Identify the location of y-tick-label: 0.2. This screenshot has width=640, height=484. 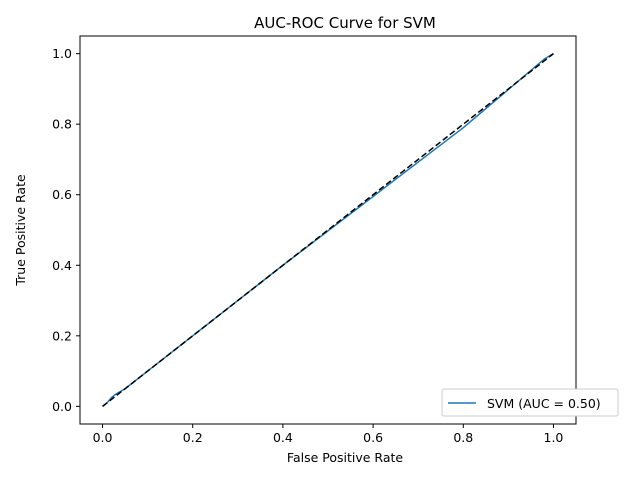
(62, 335).